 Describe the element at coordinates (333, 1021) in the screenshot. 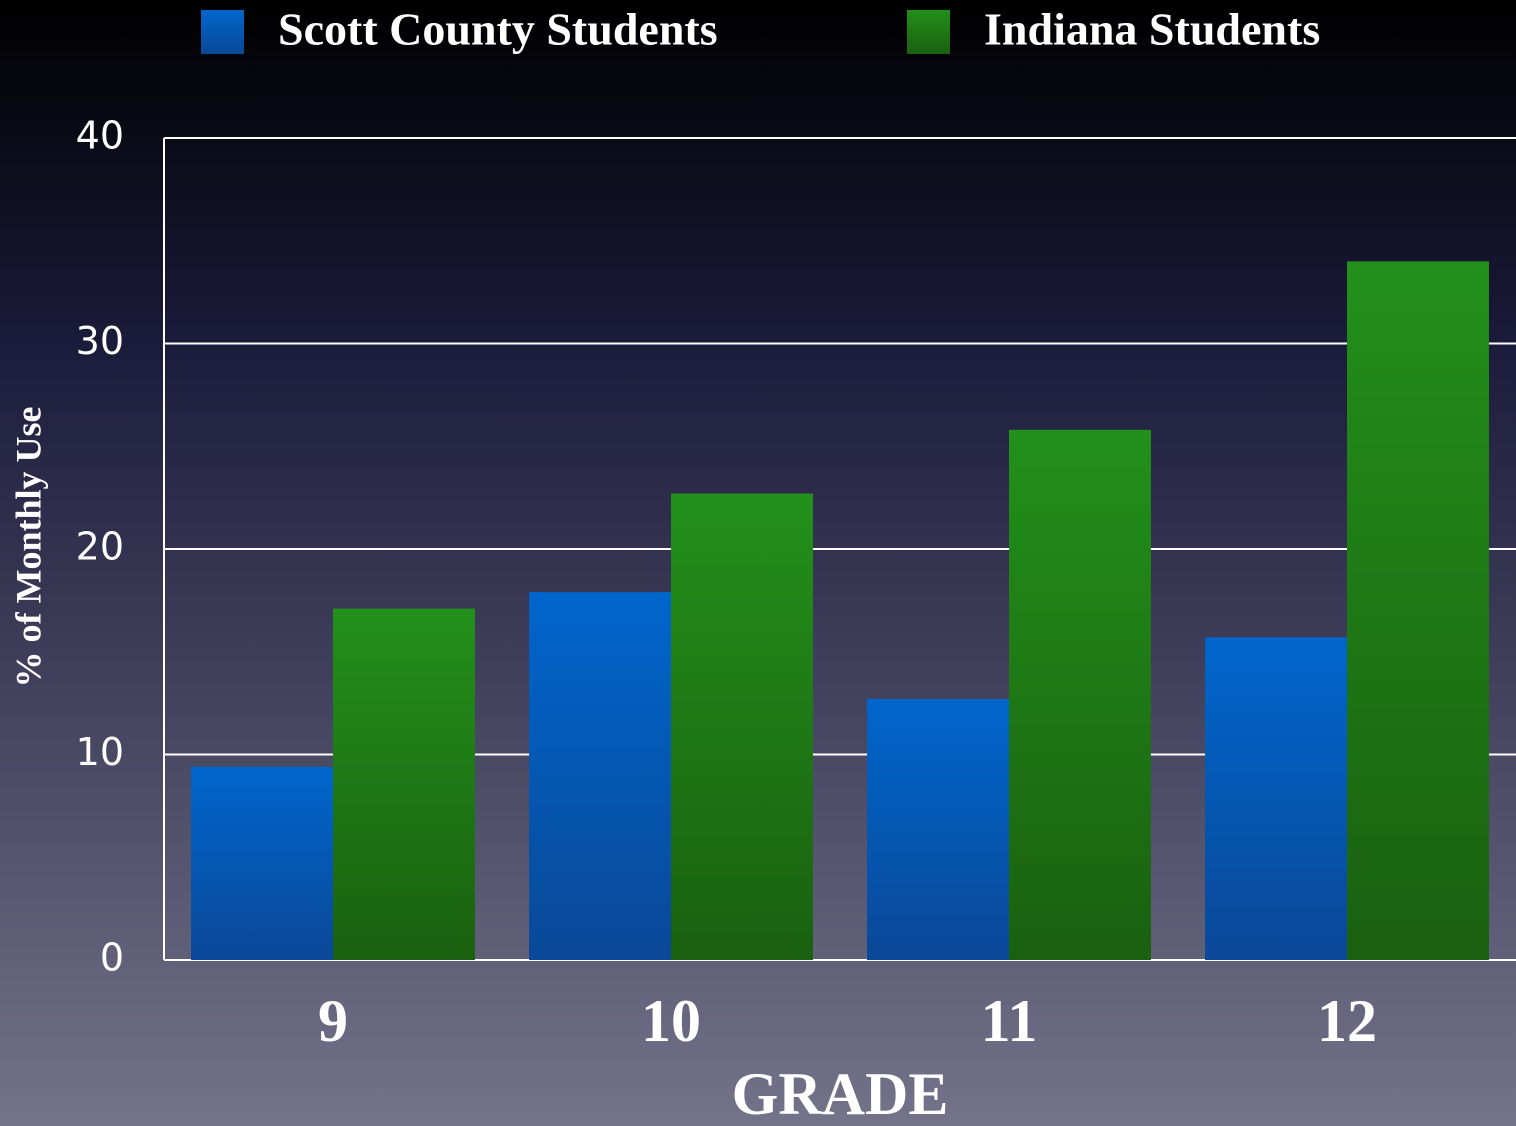

I see `x-tick-label: 9` at that location.